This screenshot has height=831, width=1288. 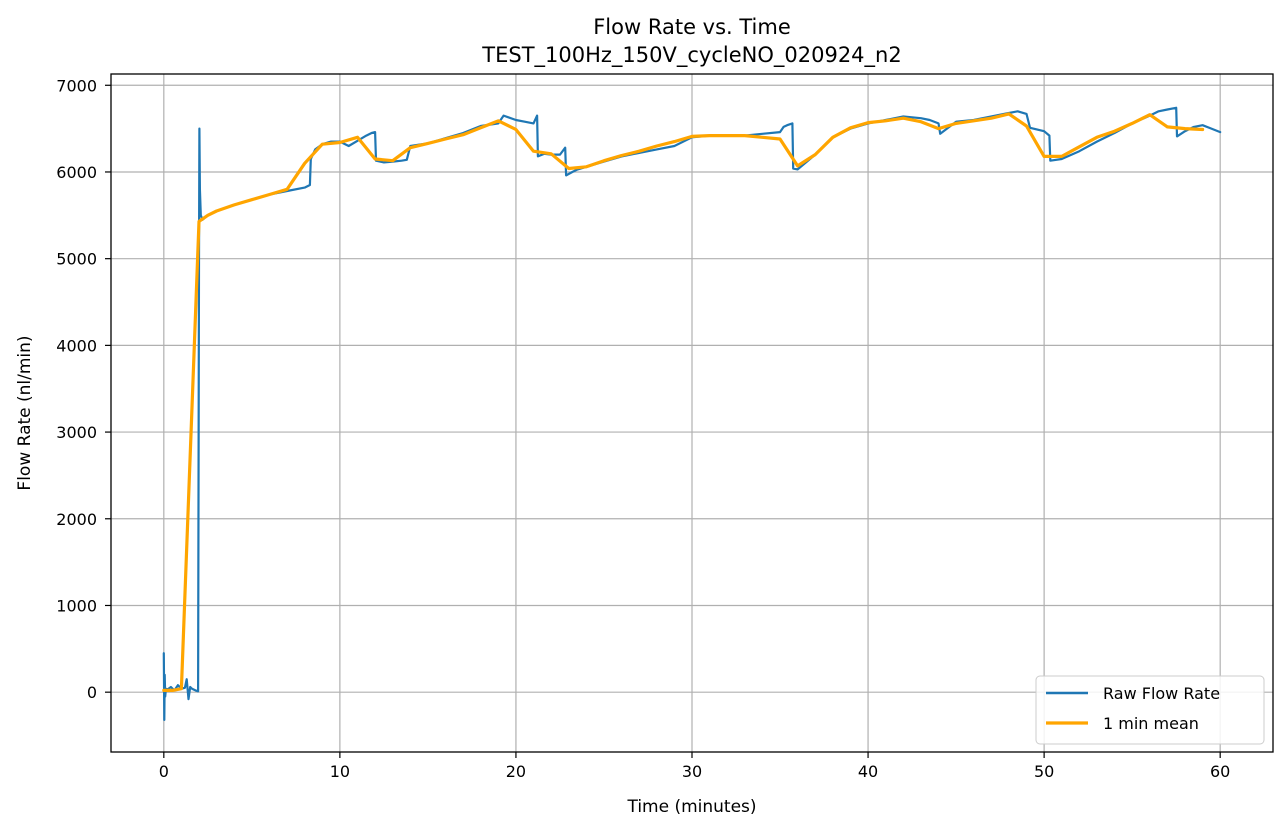 I want to click on y-tick-label: 7000, so click(x=76, y=85).